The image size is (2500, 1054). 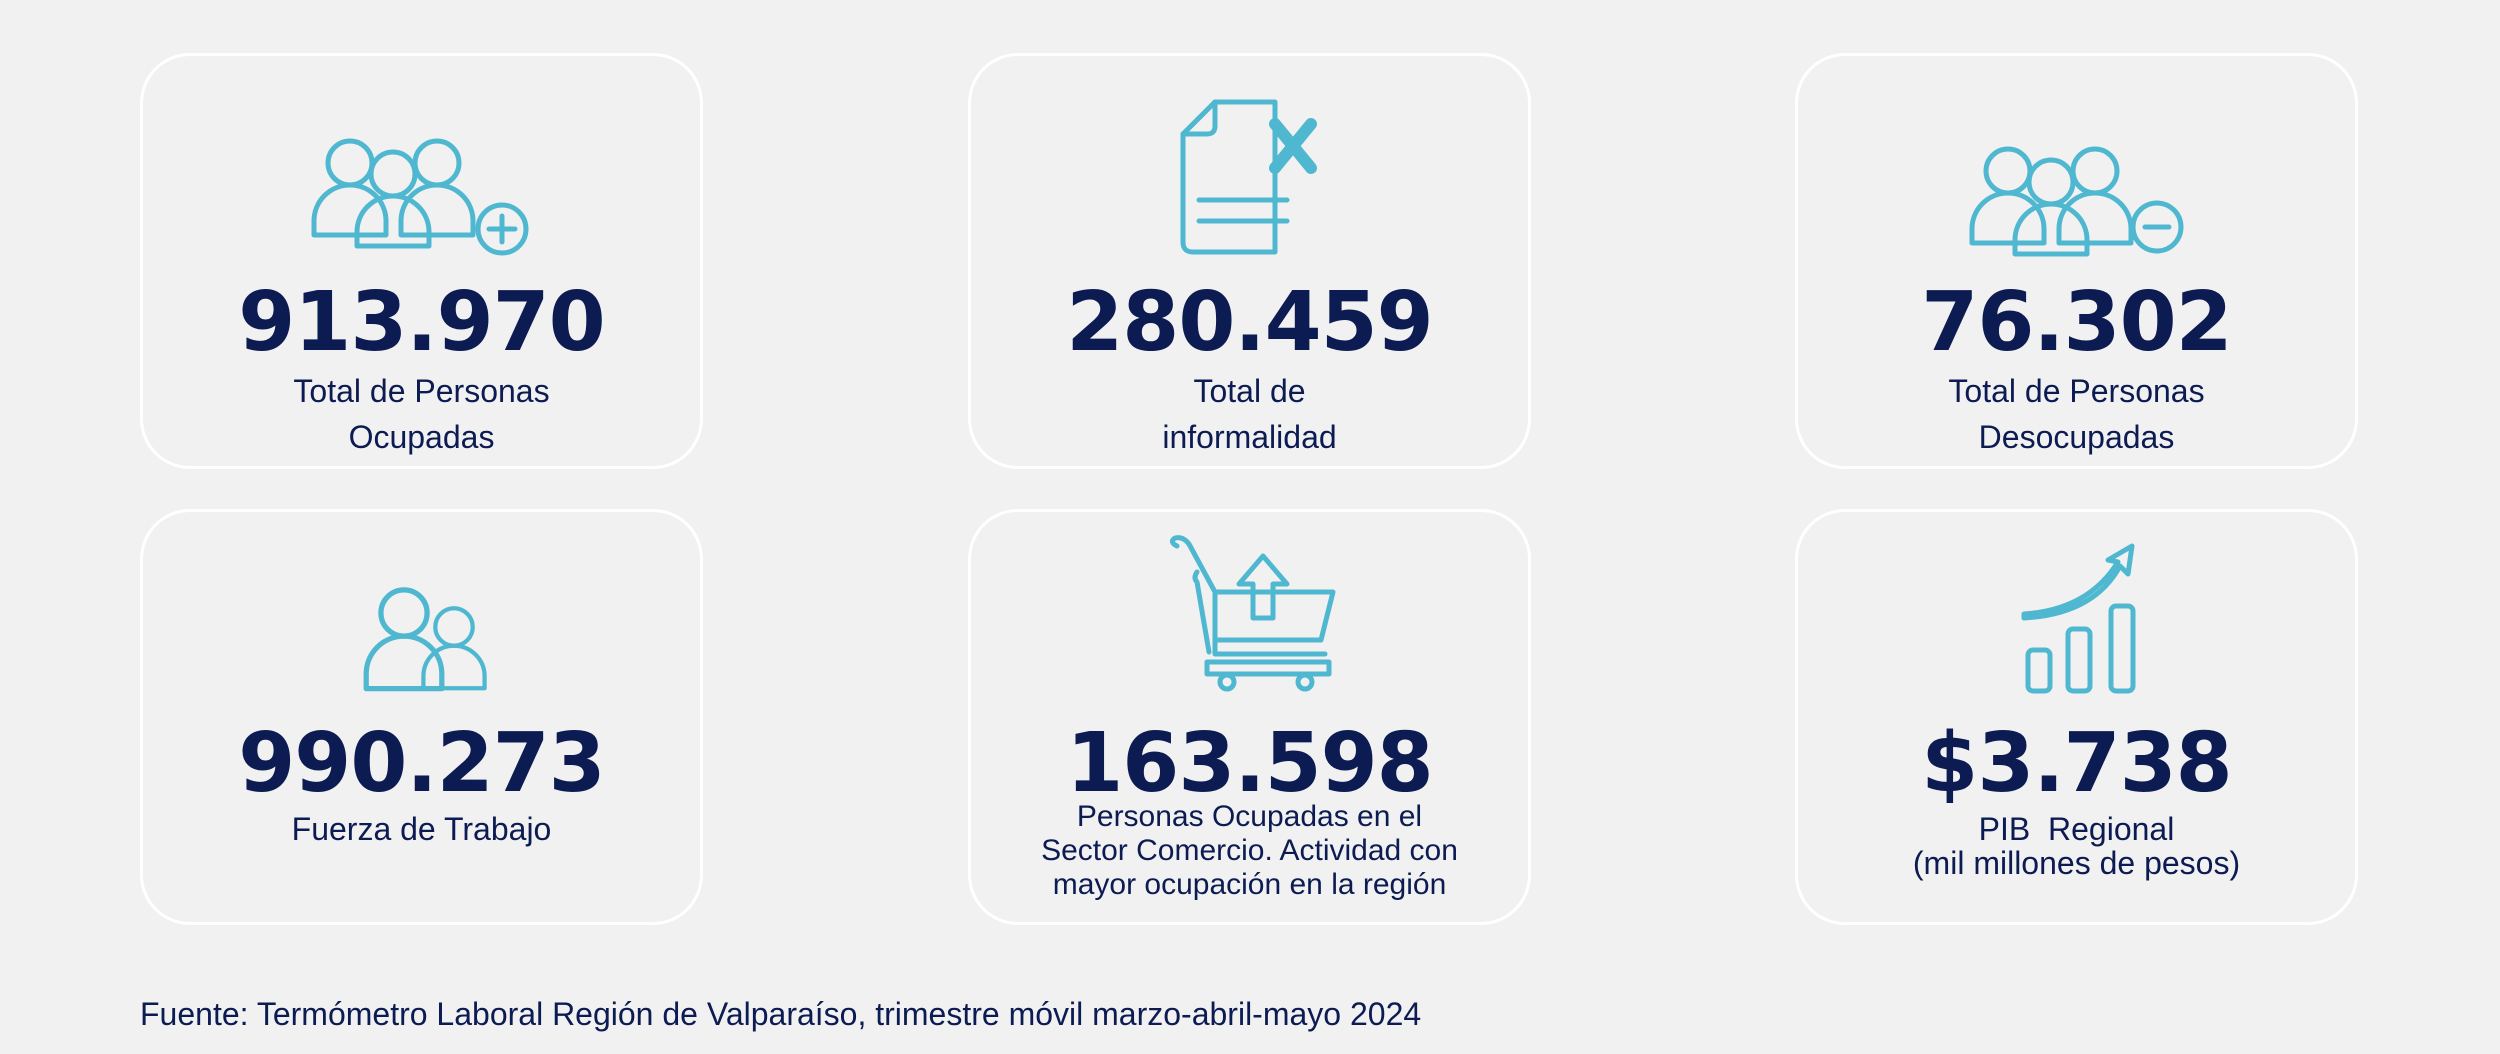 I want to click on stat-value: 76.302, so click(x=2076, y=322).